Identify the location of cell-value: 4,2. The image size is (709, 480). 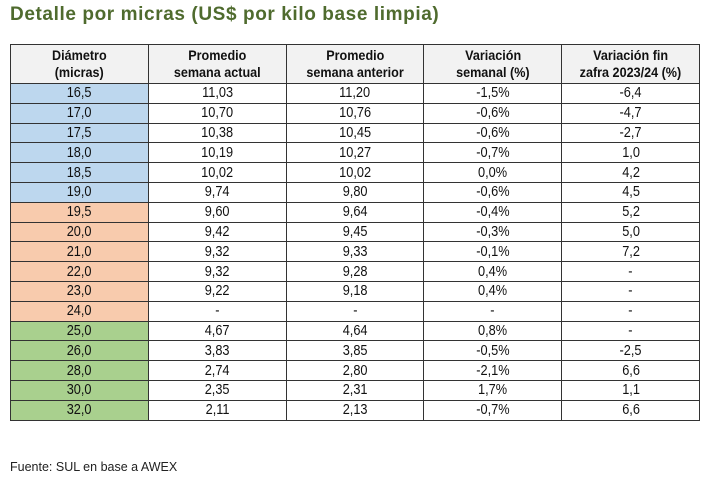
(630, 172).